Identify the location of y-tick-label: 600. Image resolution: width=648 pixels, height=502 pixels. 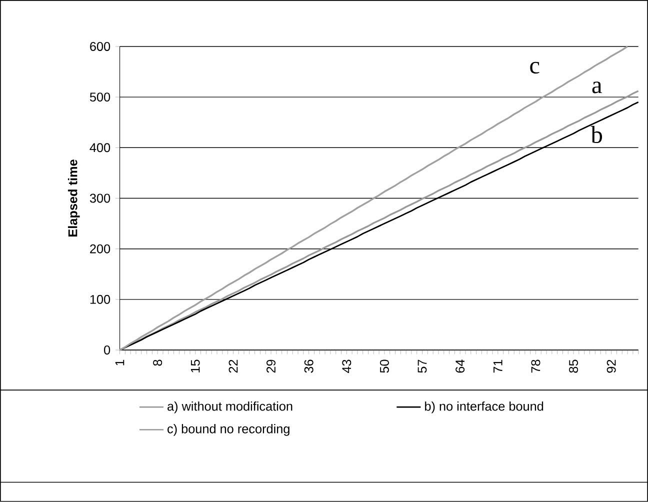
(100, 47).